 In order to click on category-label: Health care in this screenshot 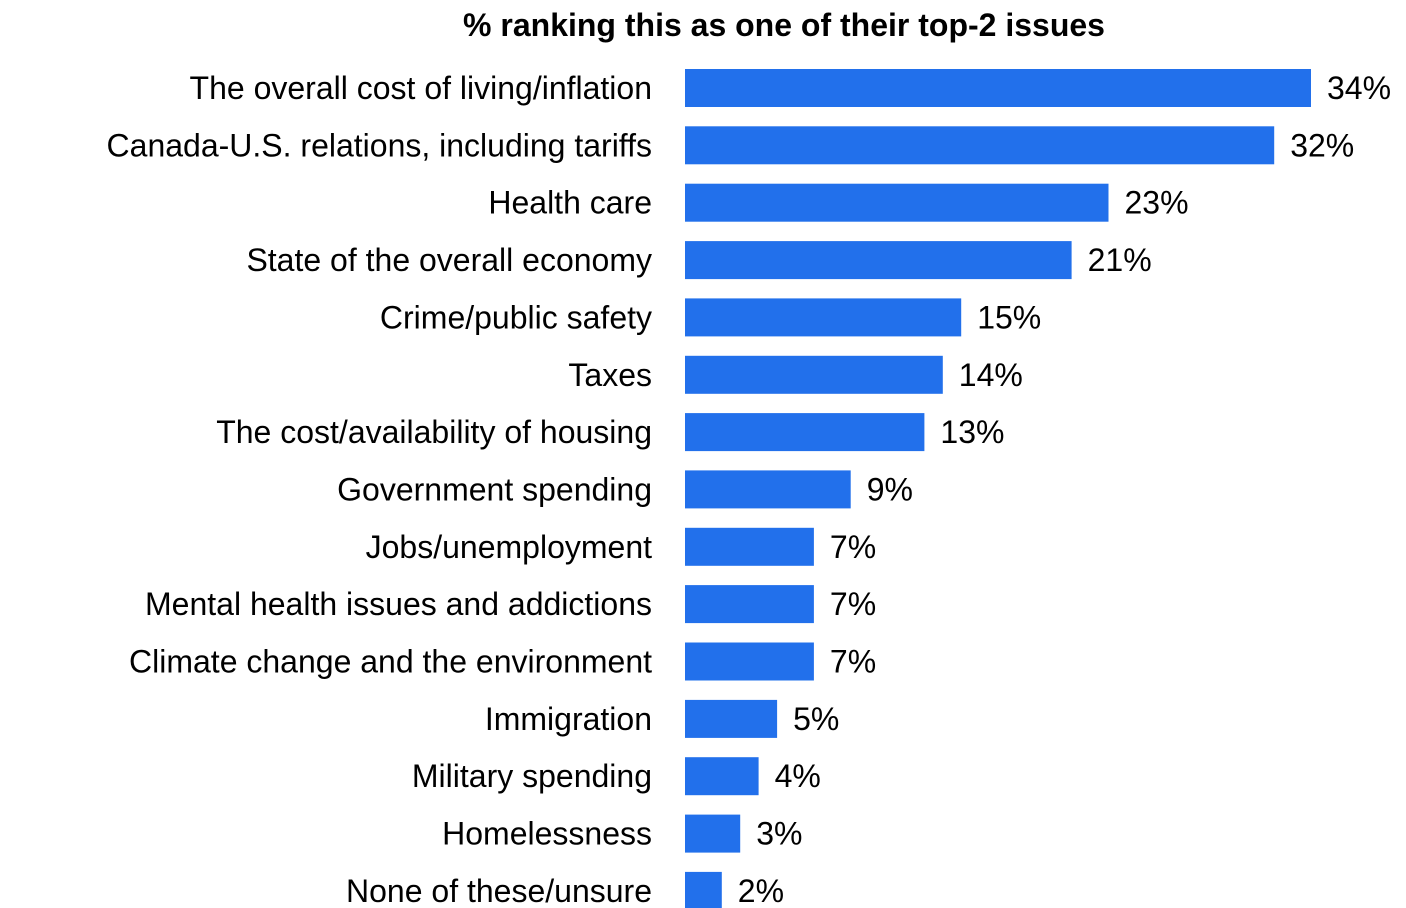, I will do `click(570, 203)`.